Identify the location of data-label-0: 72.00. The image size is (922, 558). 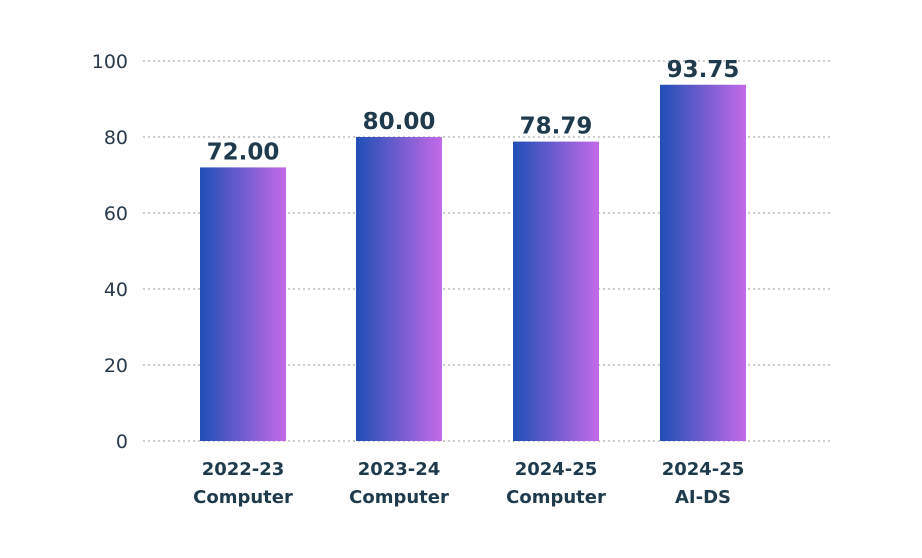
(243, 152).